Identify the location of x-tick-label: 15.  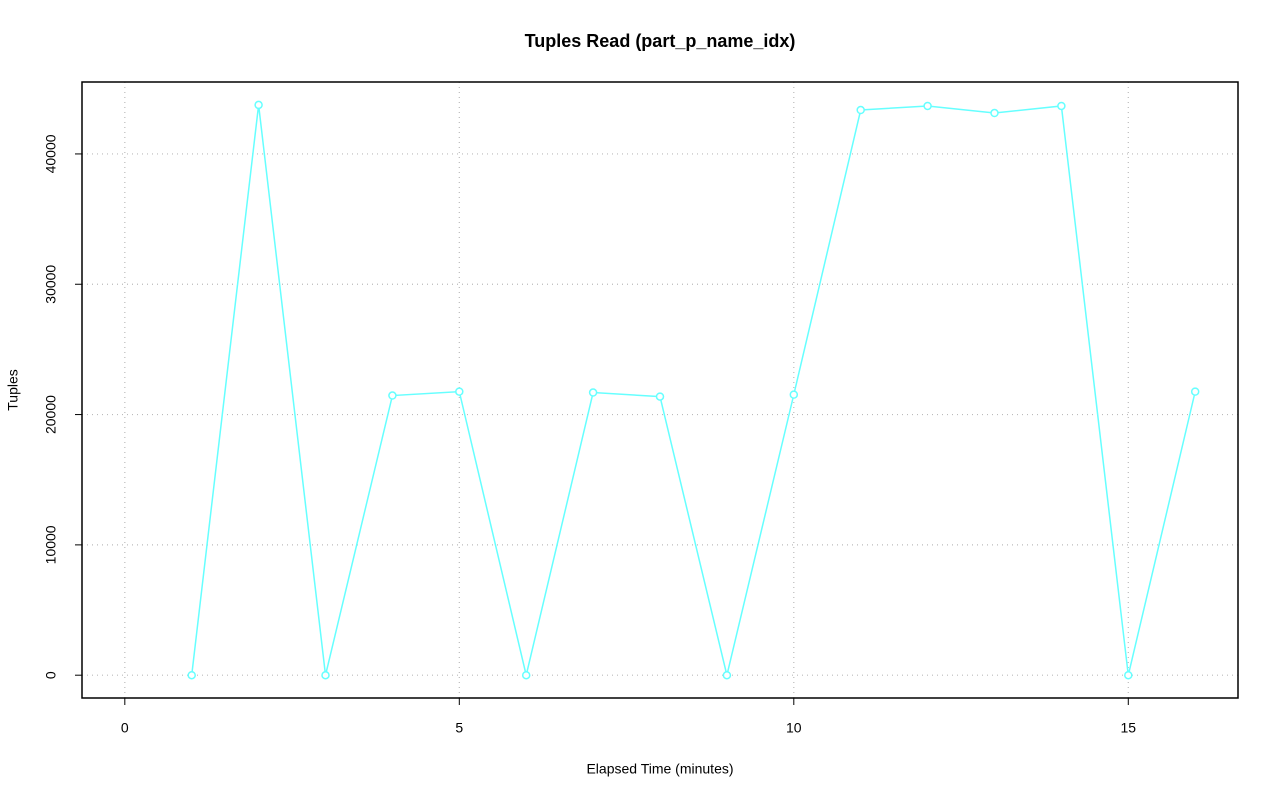
(1128, 728).